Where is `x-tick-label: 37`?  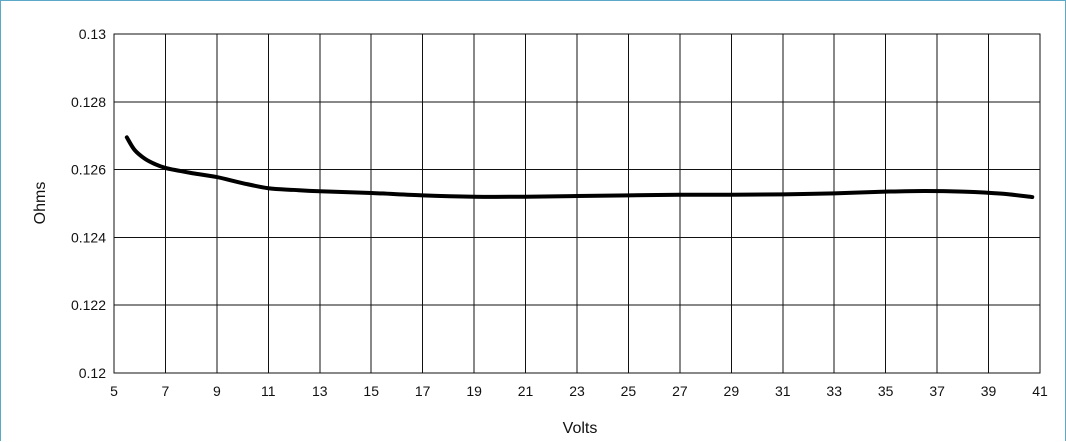 x-tick-label: 37 is located at coordinates (937, 391).